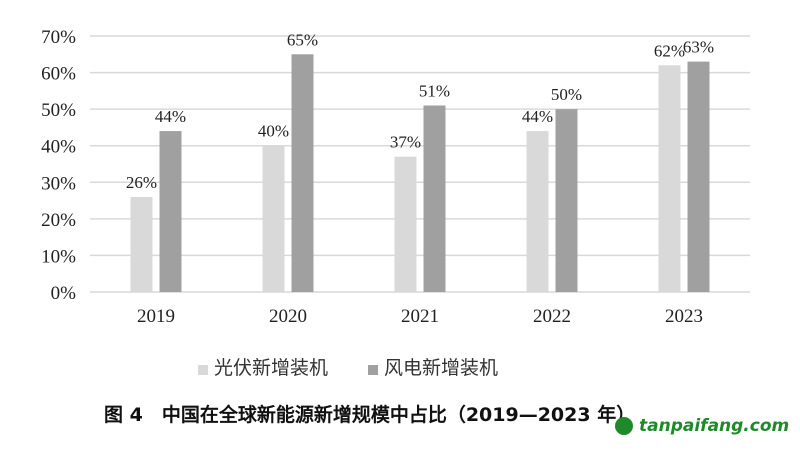  I want to click on watermark: tanpaifang.com, so click(702, 426).